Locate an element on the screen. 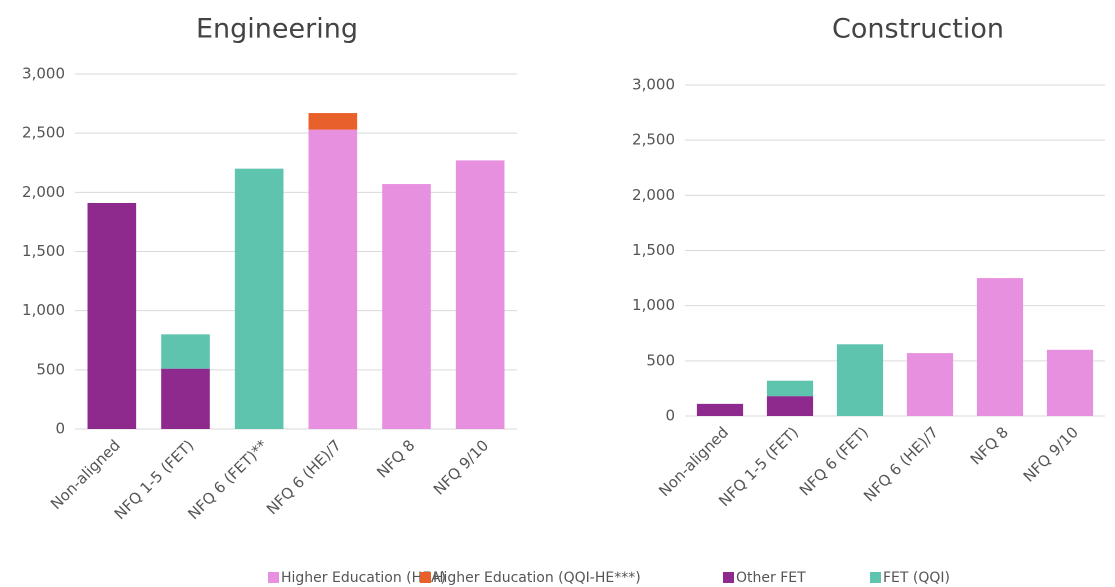  chart-title: Engineering is located at coordinates (277, 29).